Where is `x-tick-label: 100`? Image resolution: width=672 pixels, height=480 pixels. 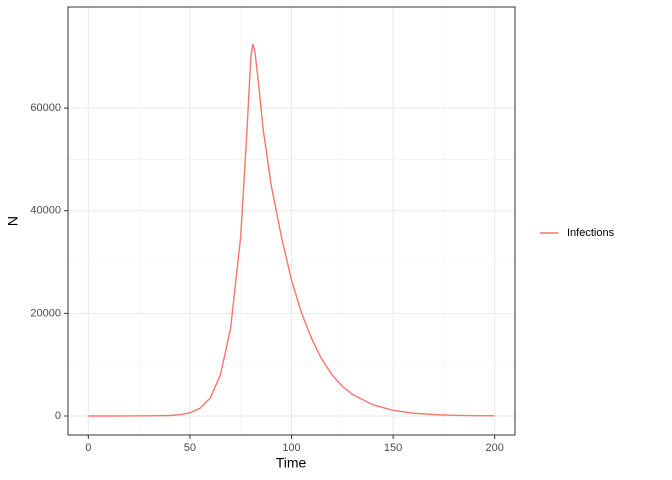
x-tick-label: 100 is located at coordinates (291, 448).